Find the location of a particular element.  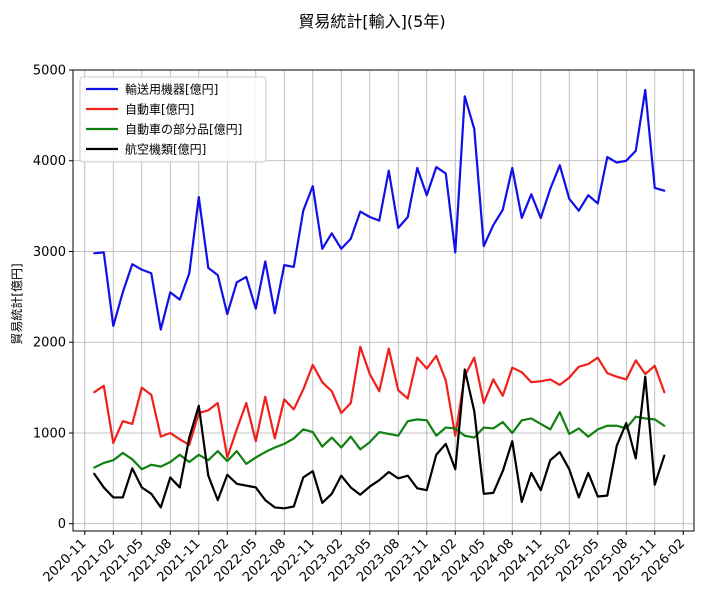

y-tick-label: 4000 is located at coordinates (49, 161).